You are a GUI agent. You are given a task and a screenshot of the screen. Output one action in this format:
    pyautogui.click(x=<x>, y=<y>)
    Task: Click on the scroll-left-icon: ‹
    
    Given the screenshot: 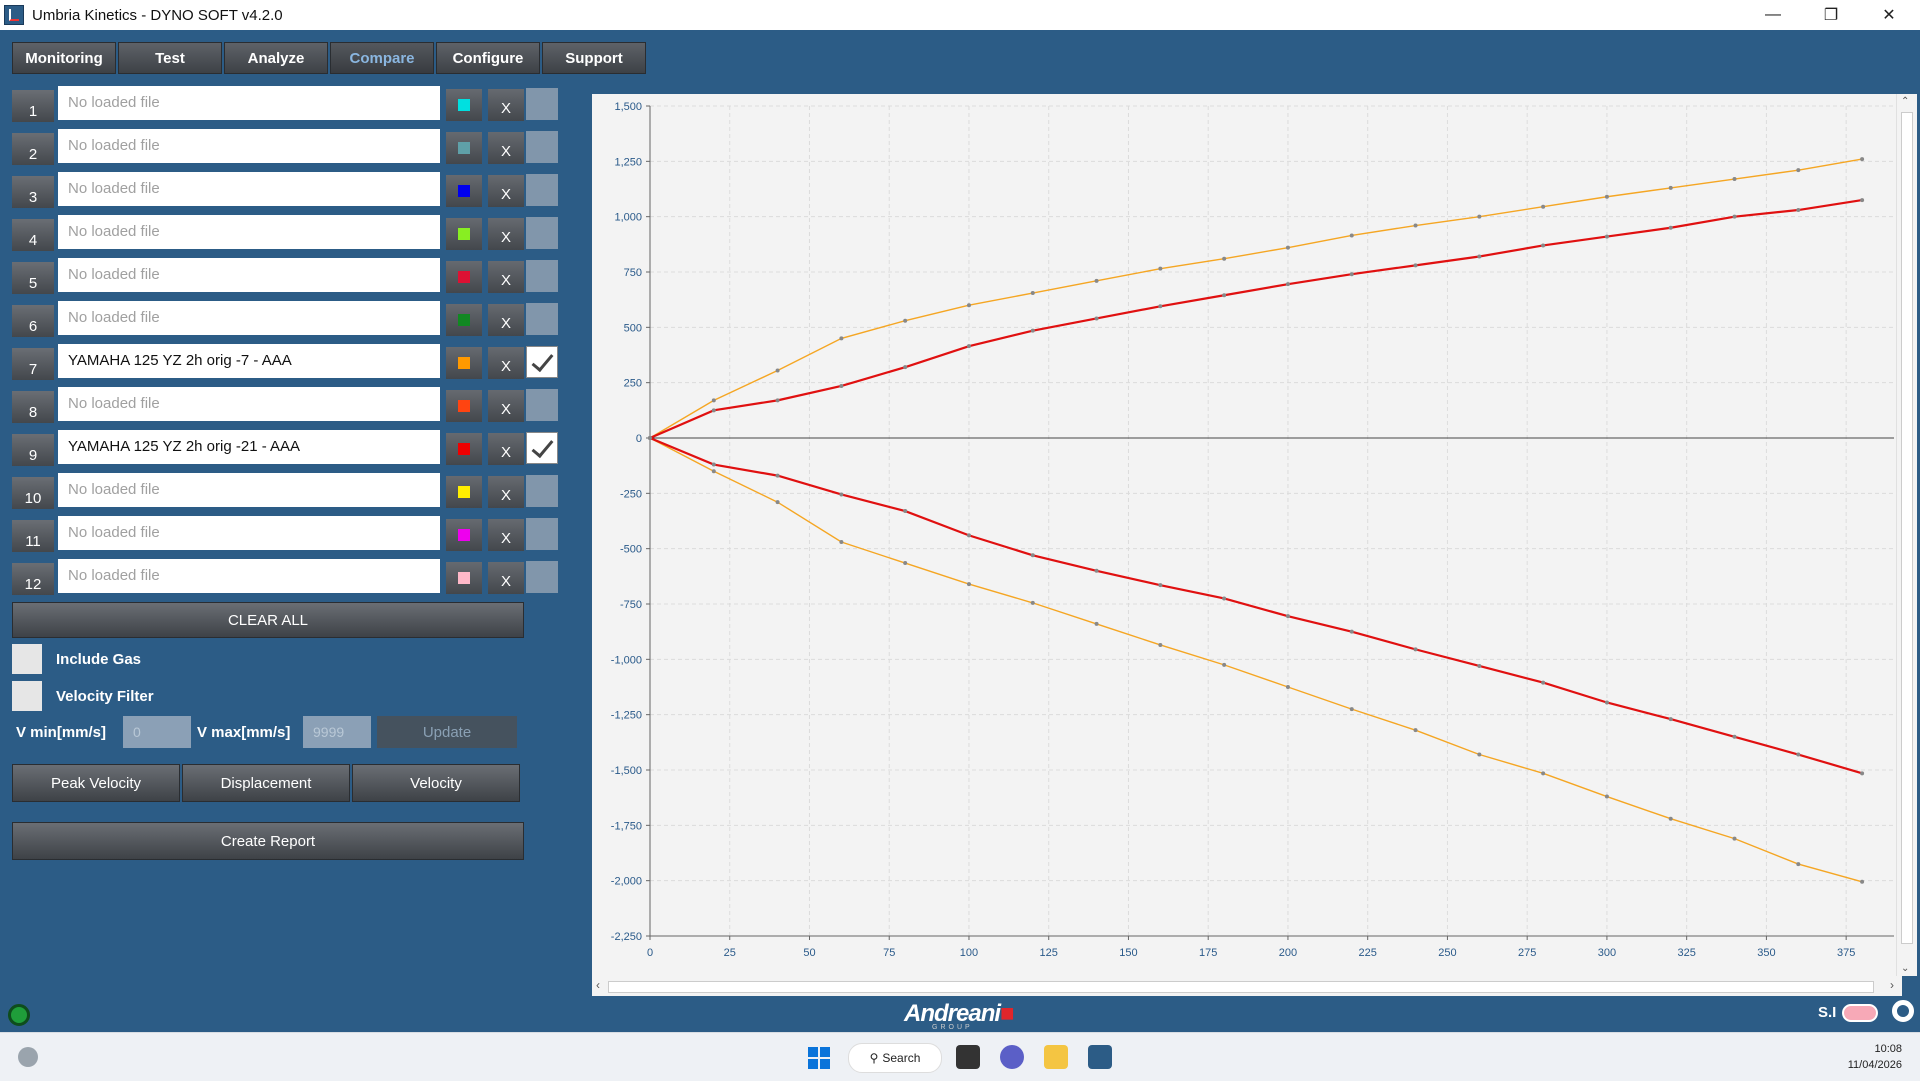 What is the action you would take?
    pyautogui.click(x=598, y=985)
    